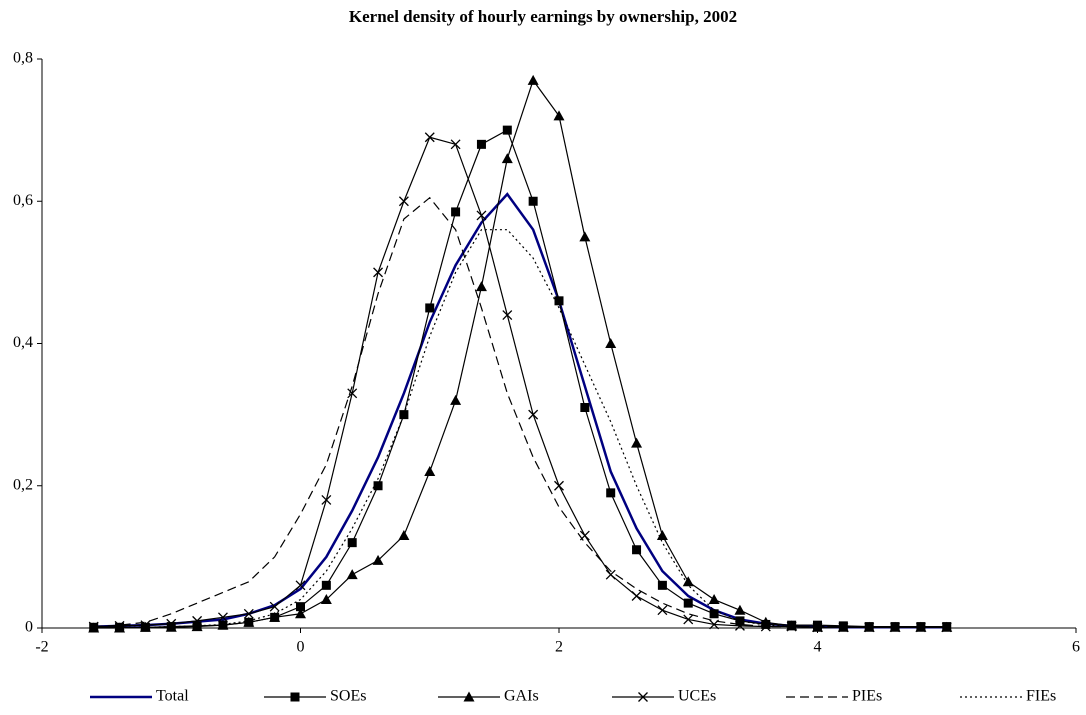 Image resolution: width=1086 pixels, height=715 pixels. I want to click on y-tick-label: 0,8, so click(23, 58).